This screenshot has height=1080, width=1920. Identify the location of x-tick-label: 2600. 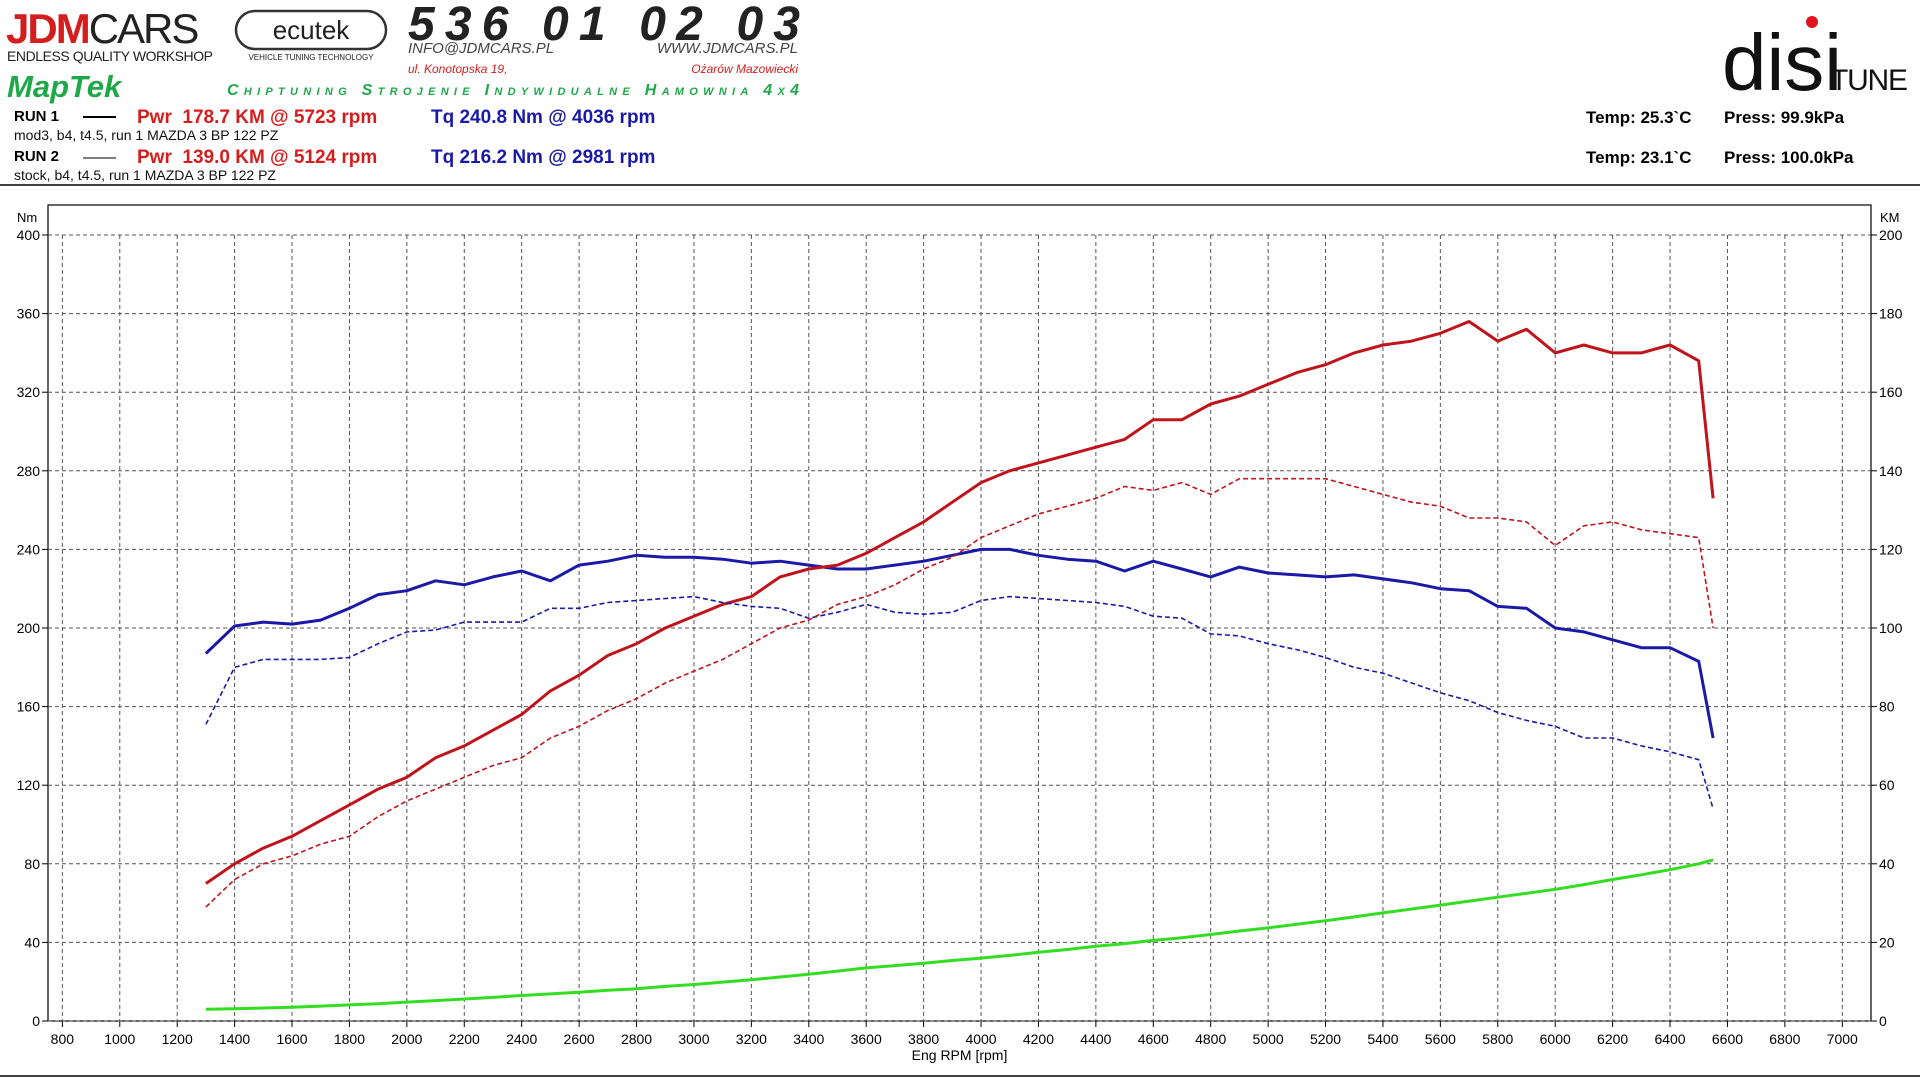
(579, 1039).